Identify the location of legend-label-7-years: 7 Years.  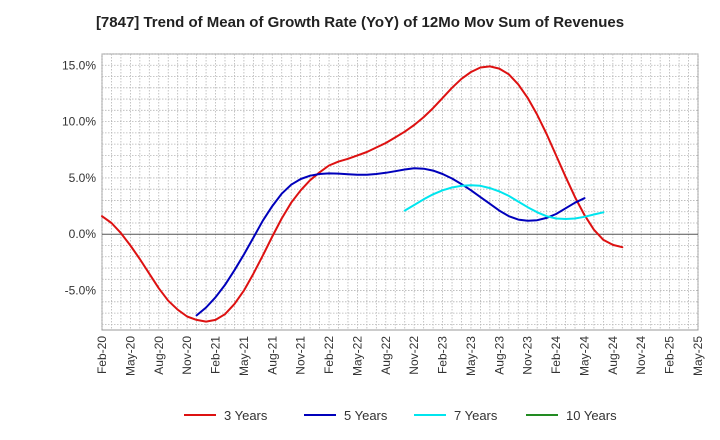
(476, 415).